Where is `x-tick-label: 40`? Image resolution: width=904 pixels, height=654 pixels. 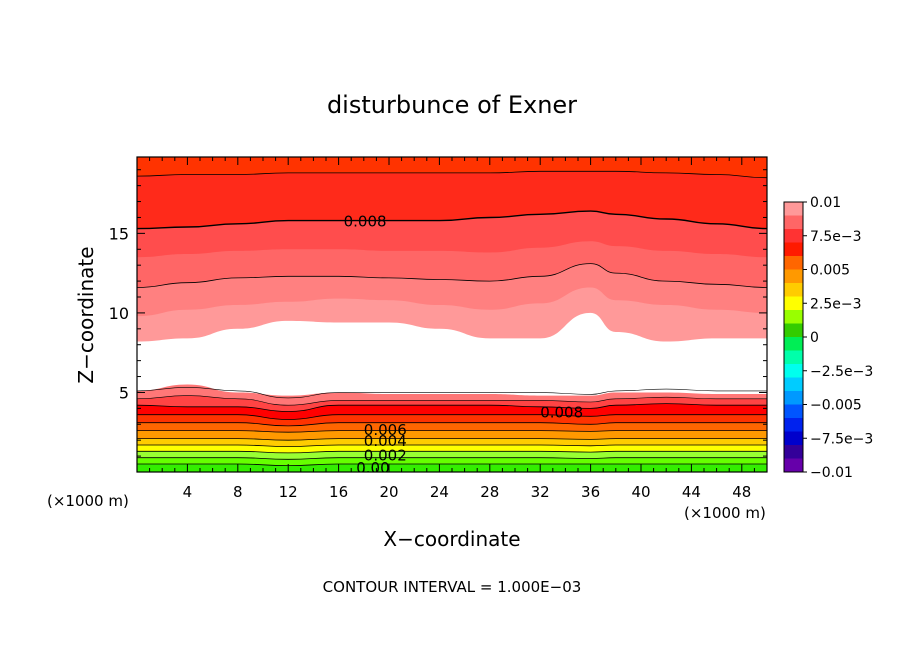
x-tick-label: 40 is located at coordinates (640, 492).